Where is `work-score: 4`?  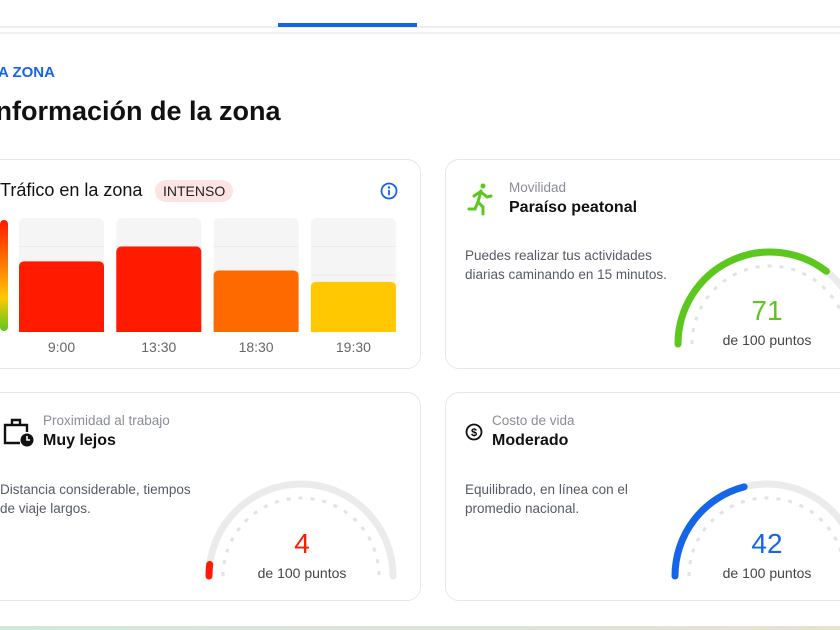
work-score: 4 is located at coordinates (302, 543).